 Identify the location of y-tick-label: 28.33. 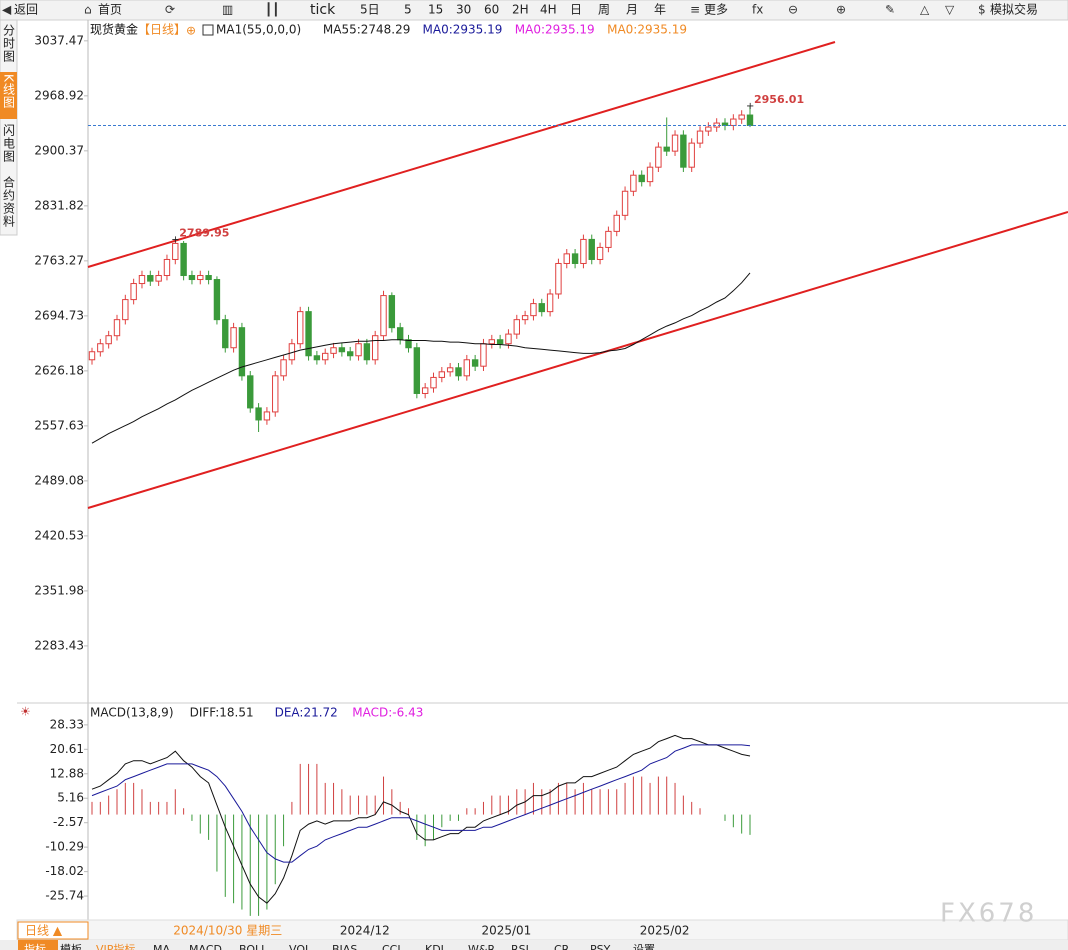
(67, 724).